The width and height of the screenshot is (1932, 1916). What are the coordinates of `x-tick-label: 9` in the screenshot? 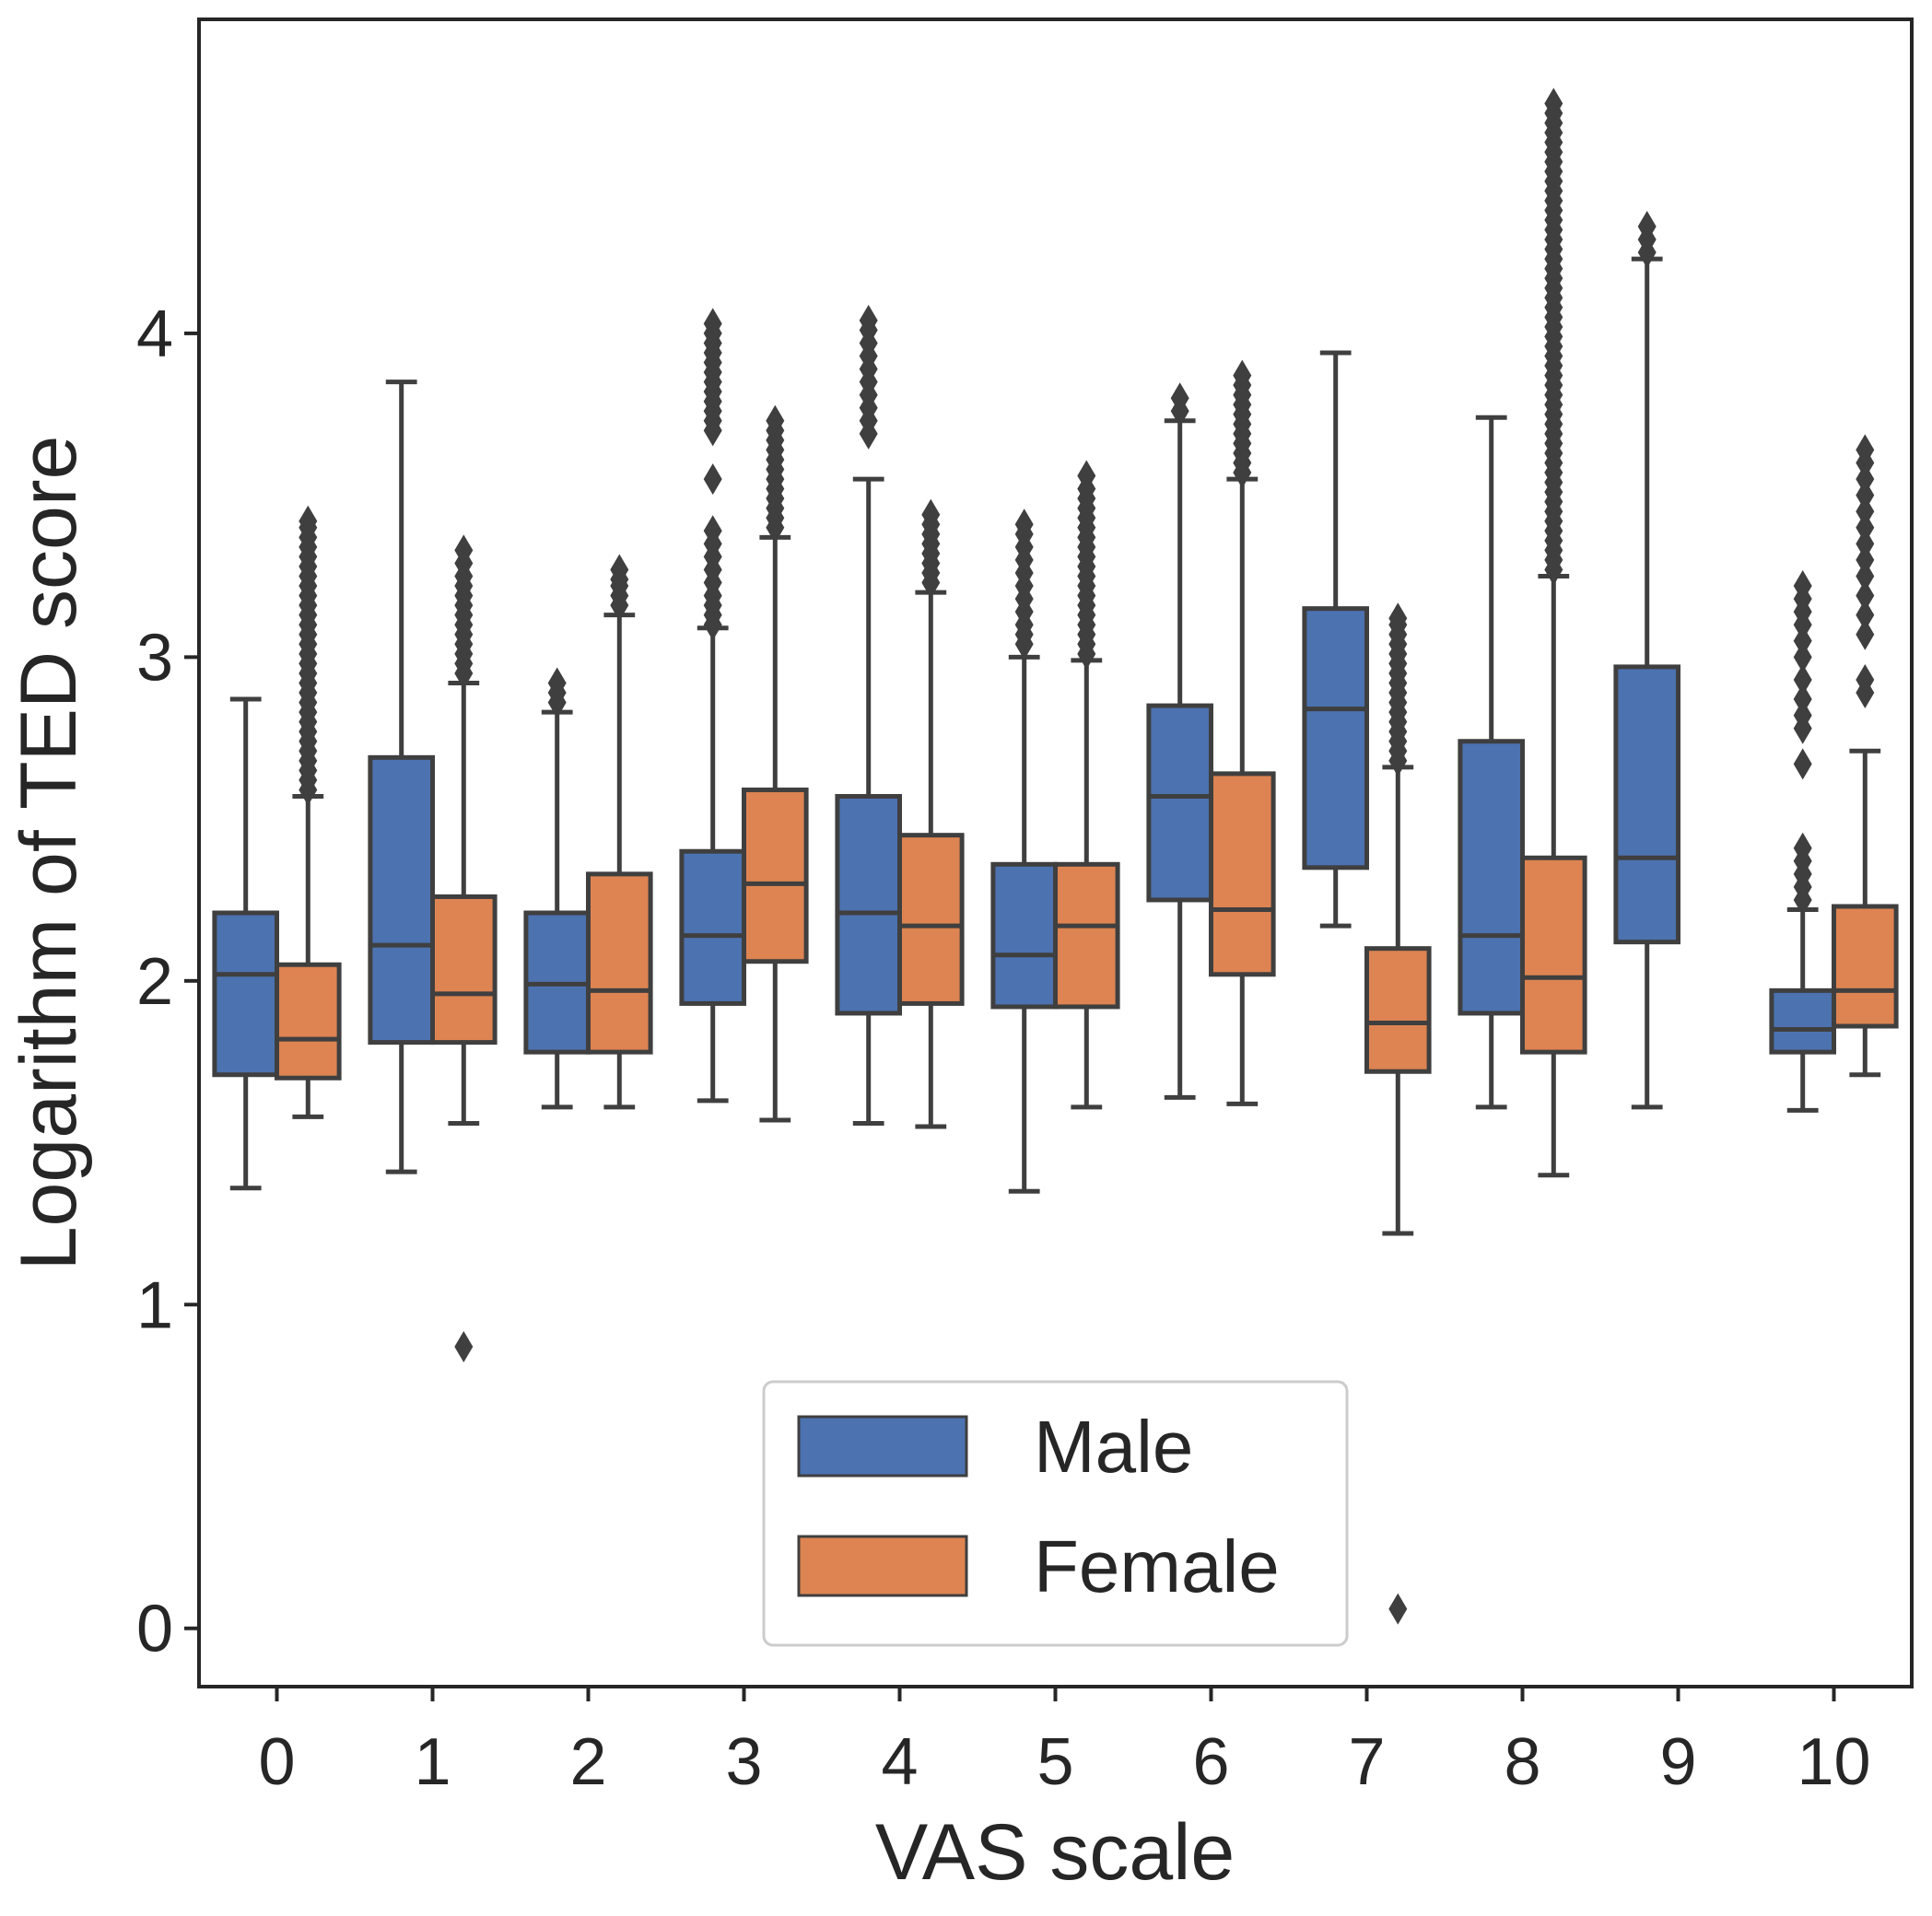 It's located at (1677, 1762).